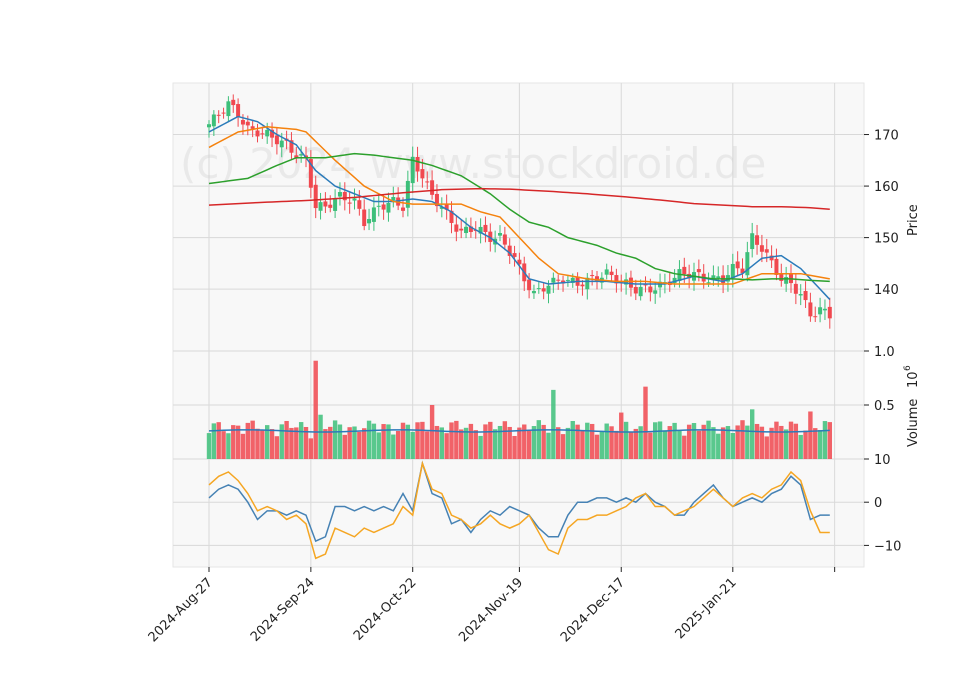  Describe the element at coordinates (181, 610) in the screenshot. I see `x-tick-label: 2024-Aug-27` at that location.